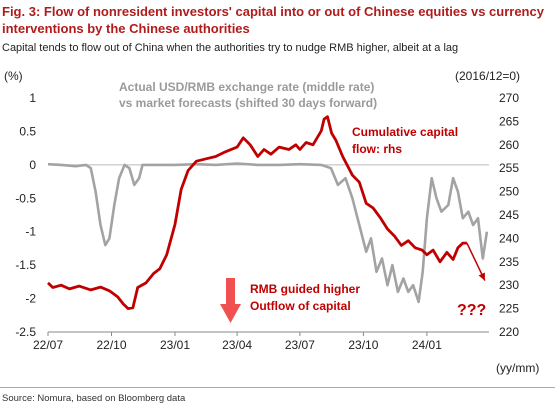 The image size is (555, 410). I want to click on y-left-tick-label: -1, so click(30, 232).